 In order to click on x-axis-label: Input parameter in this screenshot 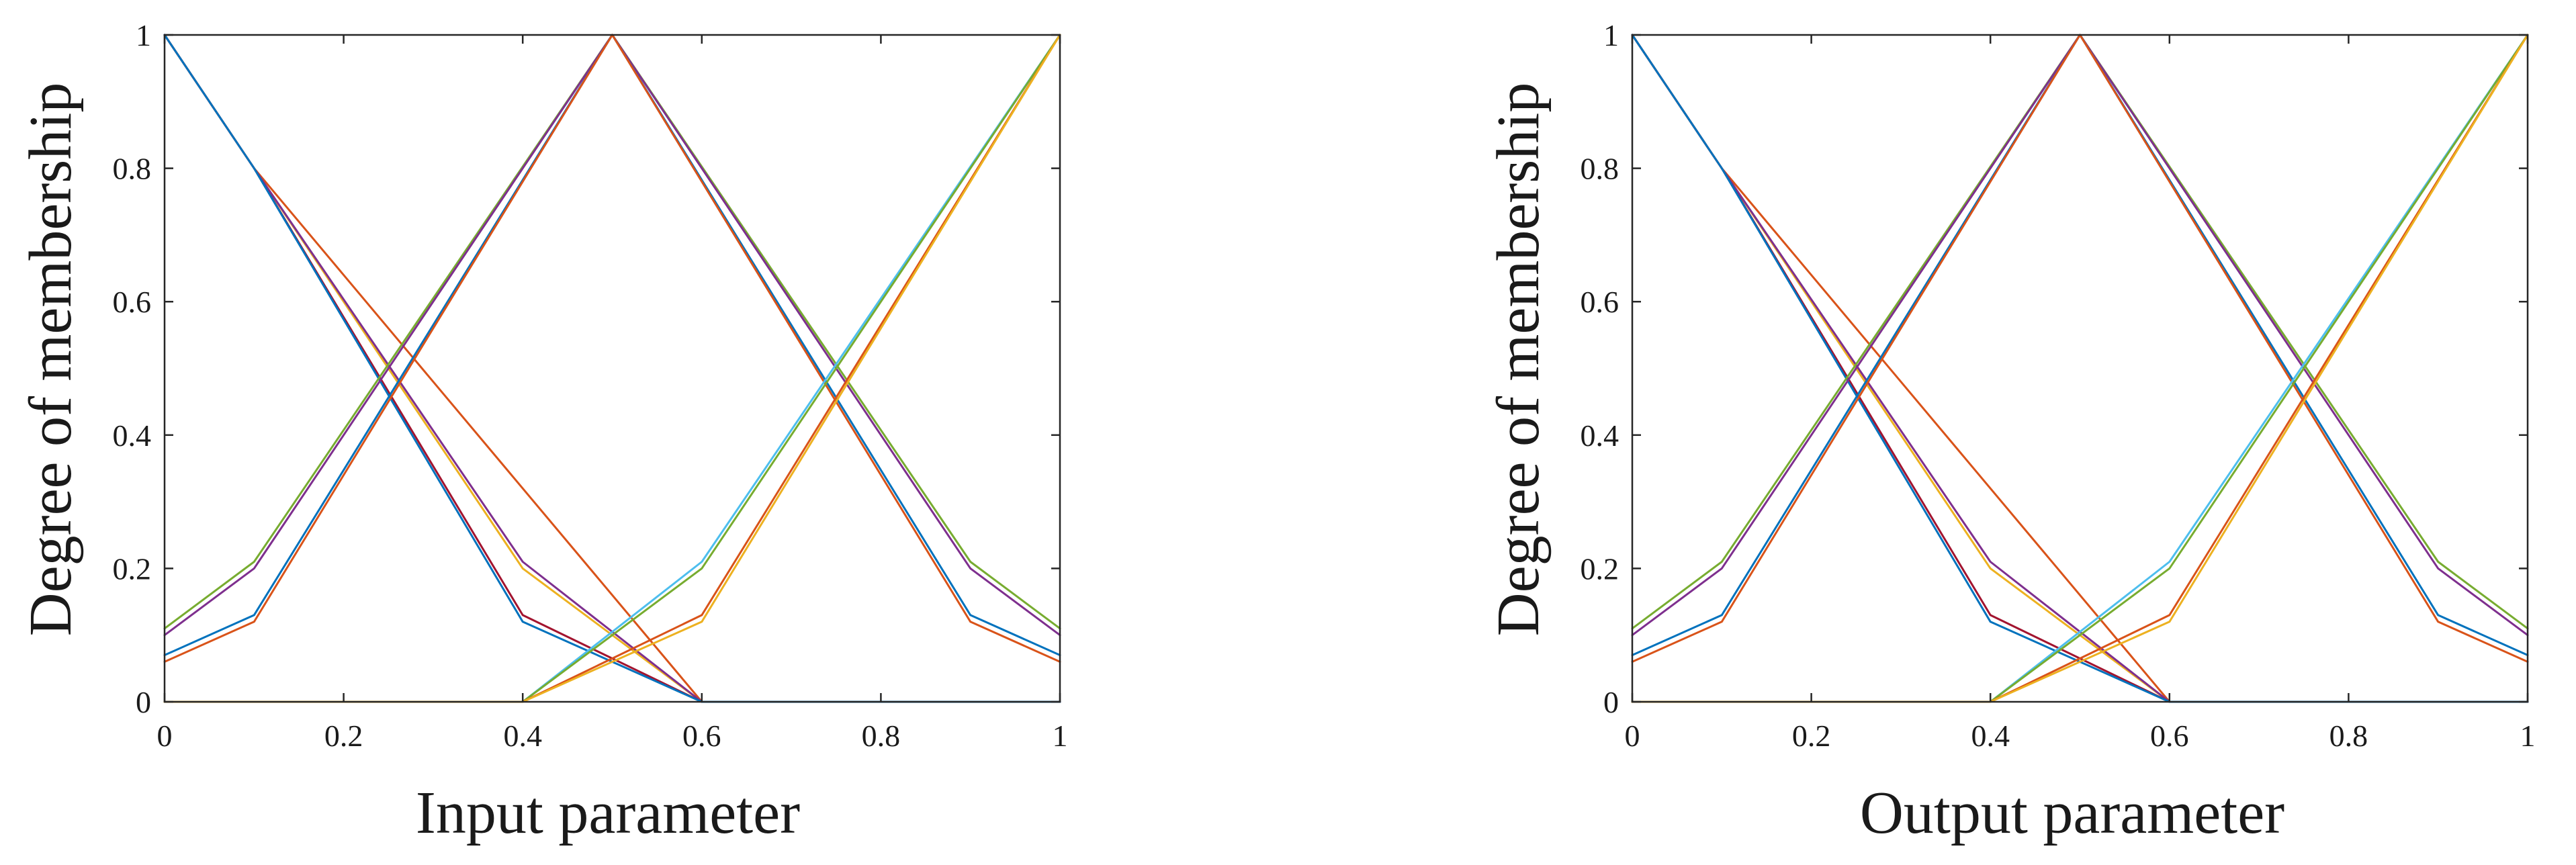, I will do `click(608, 813)`.